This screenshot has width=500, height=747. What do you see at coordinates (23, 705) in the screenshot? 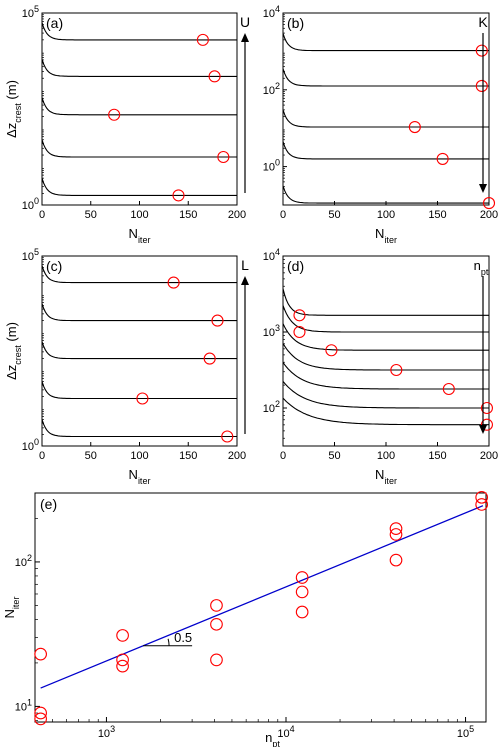
I see `y-tick-label: 10¹` at bounding box center [23, 705].